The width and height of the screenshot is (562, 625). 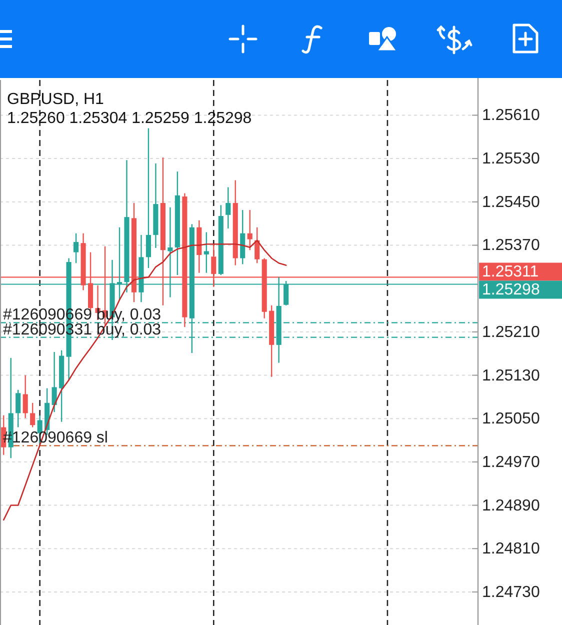 What do you see at coordinates (510, 271) in the screenshot?
I see `ref-line-label: 1.25311` at bounding box center [510, 271].